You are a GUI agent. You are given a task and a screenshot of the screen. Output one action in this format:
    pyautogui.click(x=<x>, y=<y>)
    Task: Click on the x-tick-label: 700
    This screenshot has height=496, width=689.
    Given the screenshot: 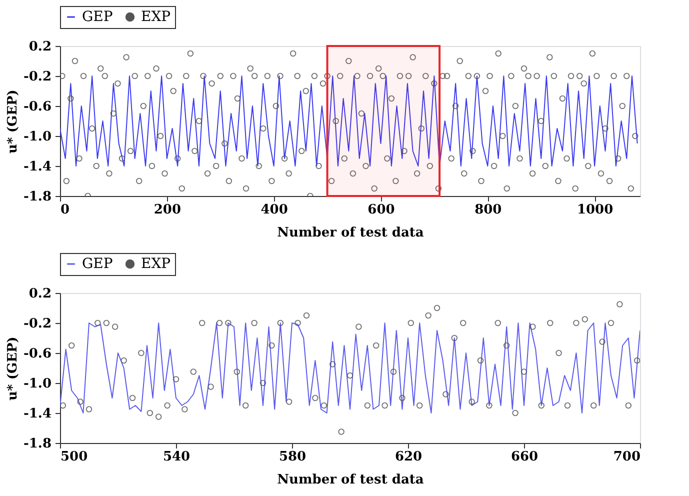 What is the action you would take?
    pyautogui.click(x=626, y=457)
    